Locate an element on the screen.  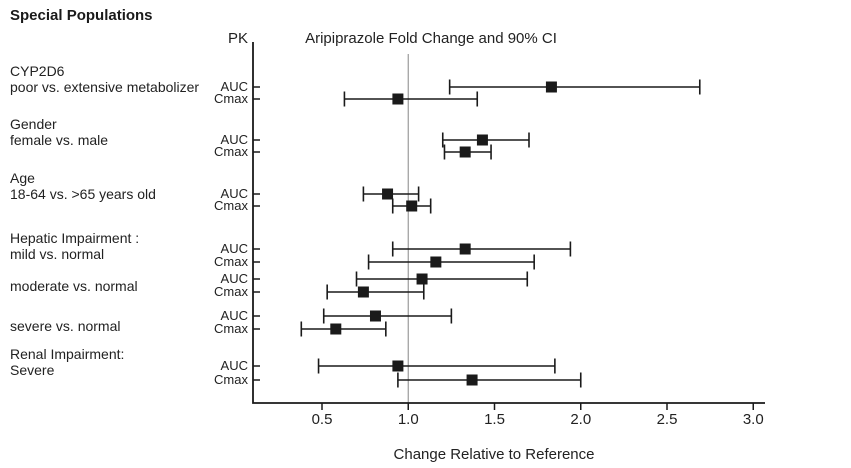
group-label-gender: Gender female vs. male is located at coordinates (130, 132).